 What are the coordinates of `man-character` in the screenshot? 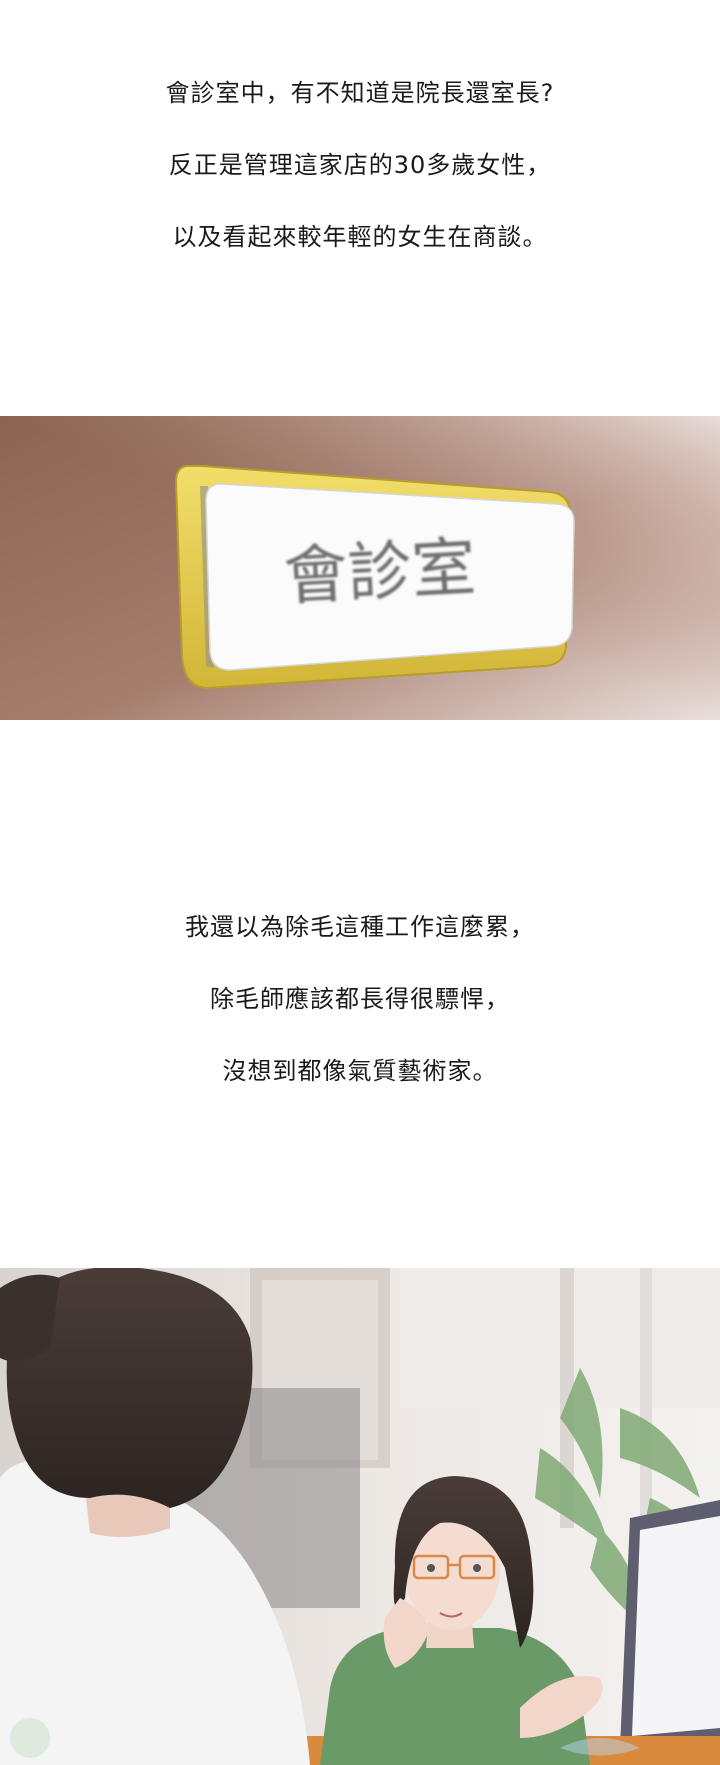 It's located at (155, 1516).